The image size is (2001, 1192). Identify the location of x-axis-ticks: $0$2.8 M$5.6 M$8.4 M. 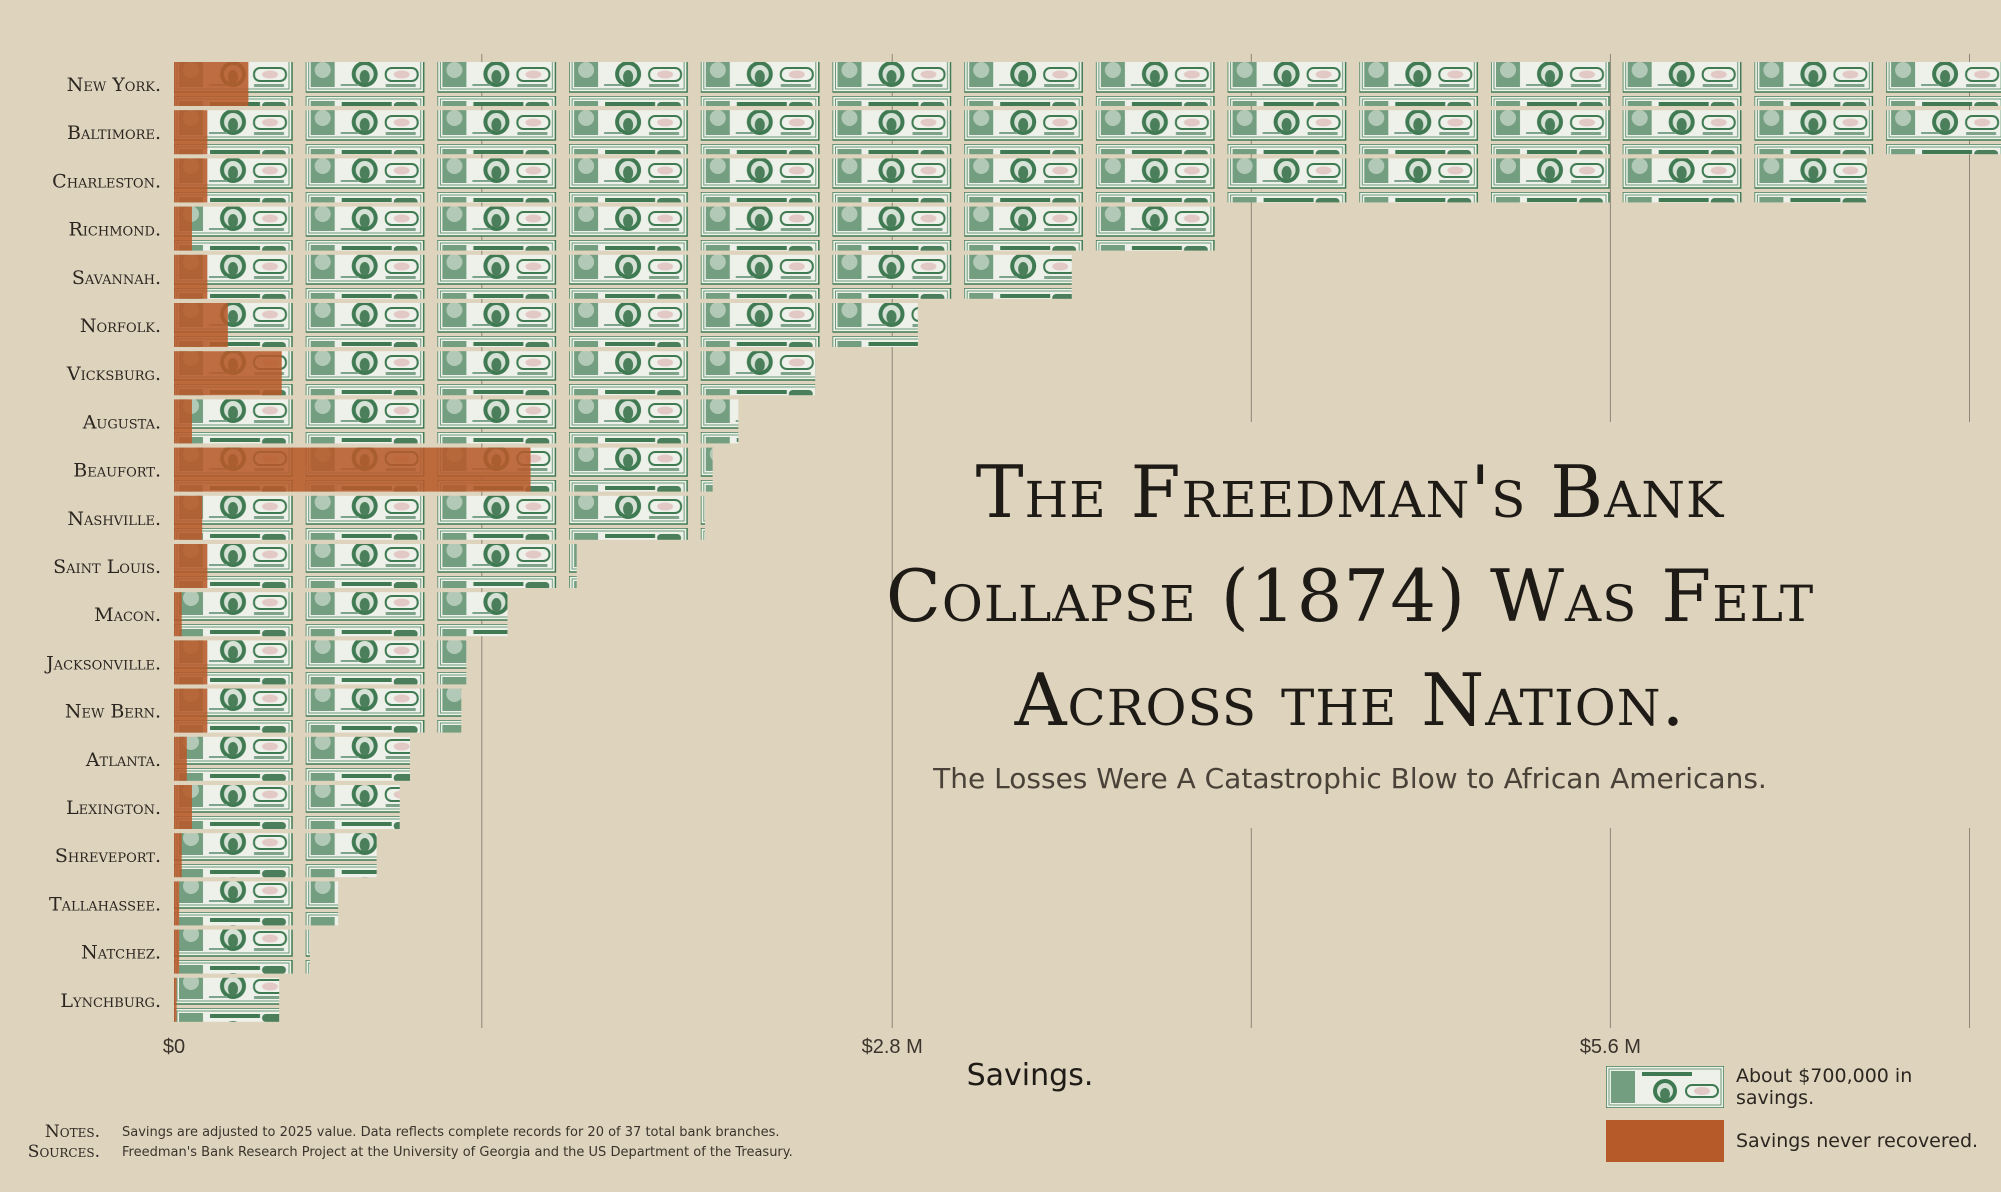
(902, 1047).